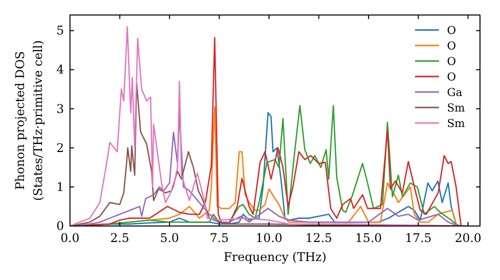 The image size is (500, 280). Describe the element at coordinates (368, 238) in the screenshot. I see `x-tick-label: 15.0` at that location.